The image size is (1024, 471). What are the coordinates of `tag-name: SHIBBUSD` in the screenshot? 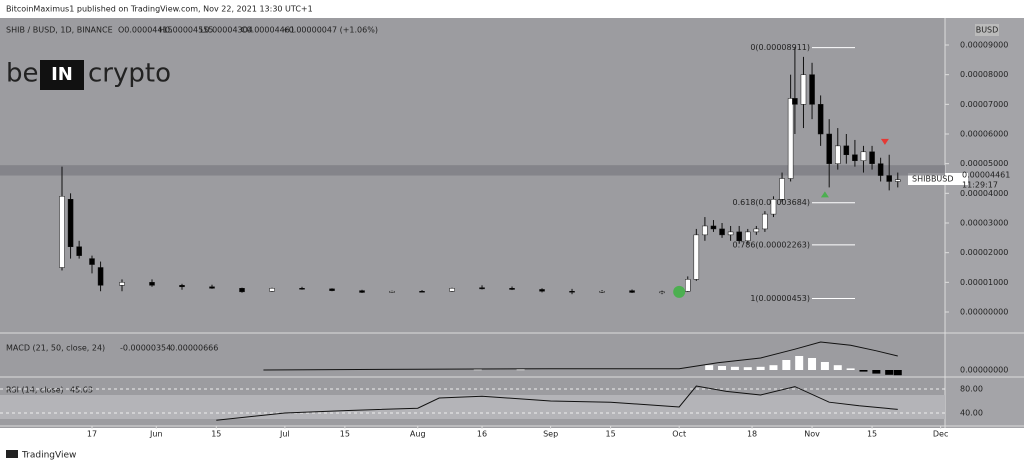 It's located at (933, 179).